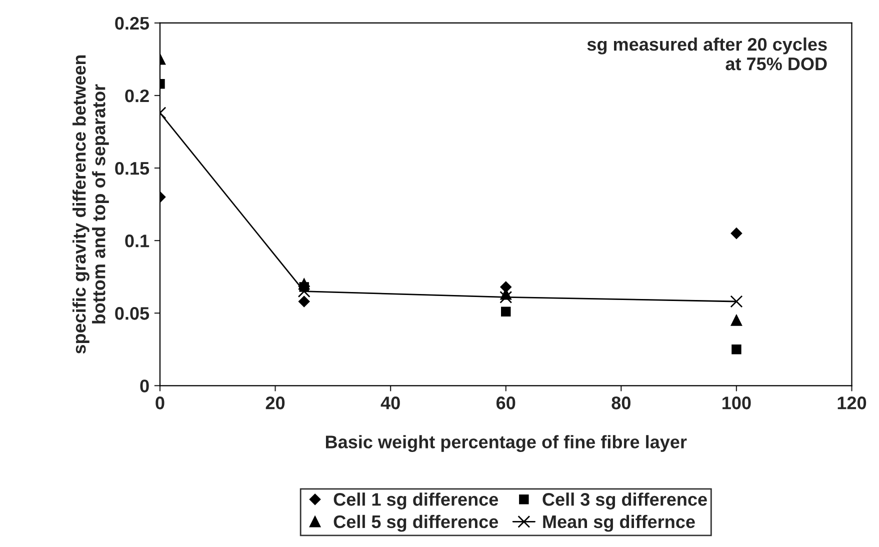 This screenshot has height=547, width=879. What do you see at coordinates (506, 443) in the screenshot?
I see `x-axis-title: Basic weight percentage of fine fibre layer` at bounding box center [506, 443].